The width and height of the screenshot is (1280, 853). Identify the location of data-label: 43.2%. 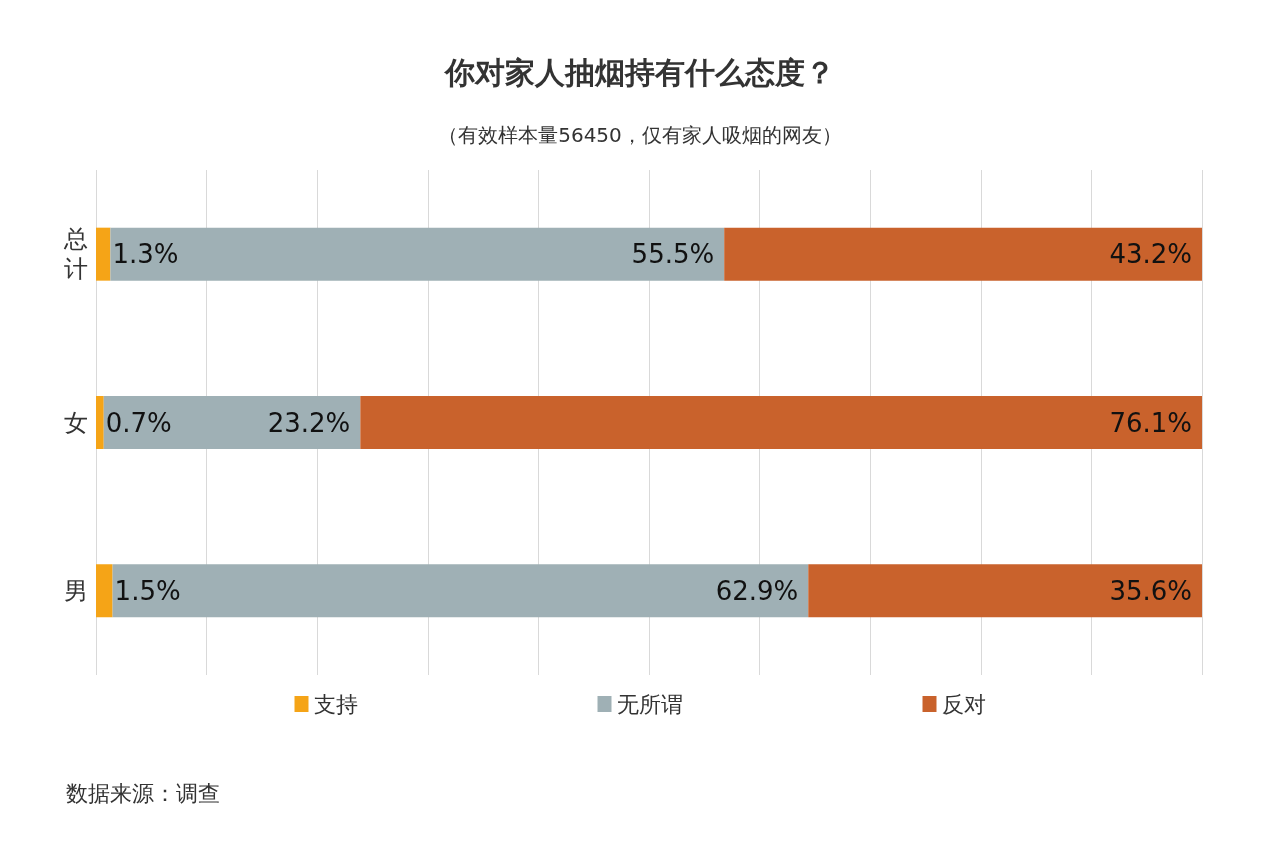
(1150, 254).